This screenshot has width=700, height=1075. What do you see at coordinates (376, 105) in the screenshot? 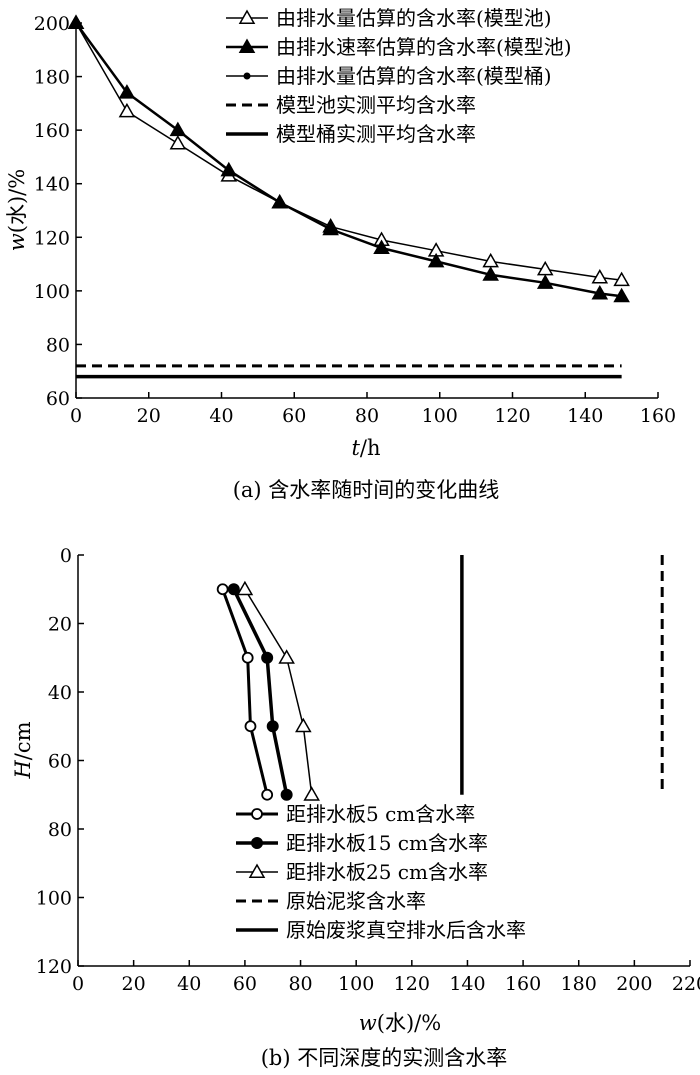
I see `legend-label: 模型池实测平均含水率` at bounding box center [376, 105].